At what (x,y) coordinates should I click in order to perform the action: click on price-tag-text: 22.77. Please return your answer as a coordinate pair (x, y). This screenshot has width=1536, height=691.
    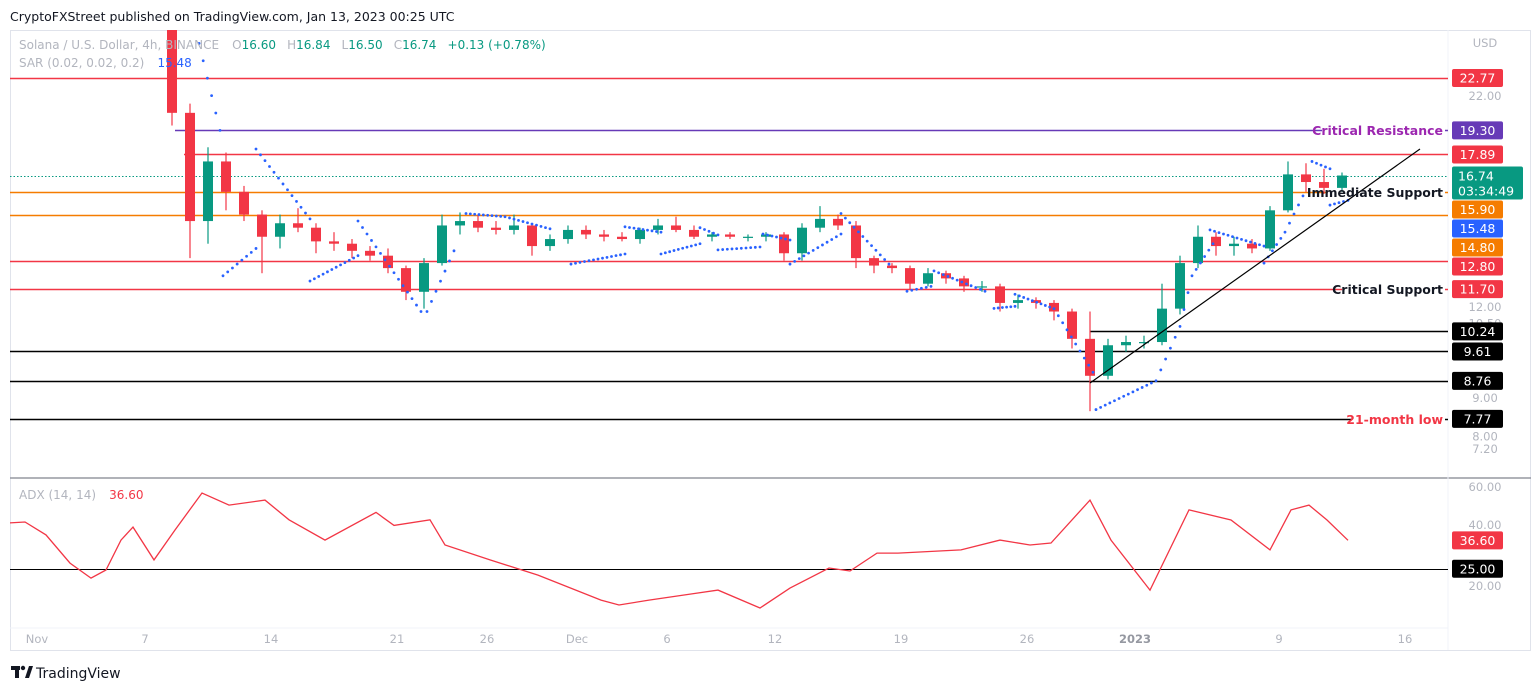
    Looking at the image, I should click on (1478, 78).